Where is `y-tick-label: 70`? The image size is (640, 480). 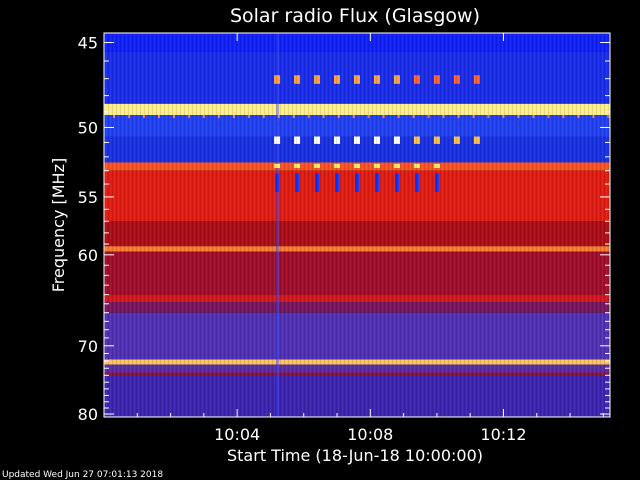 y-tick-label: 70 is located at coordinates (88, 346).